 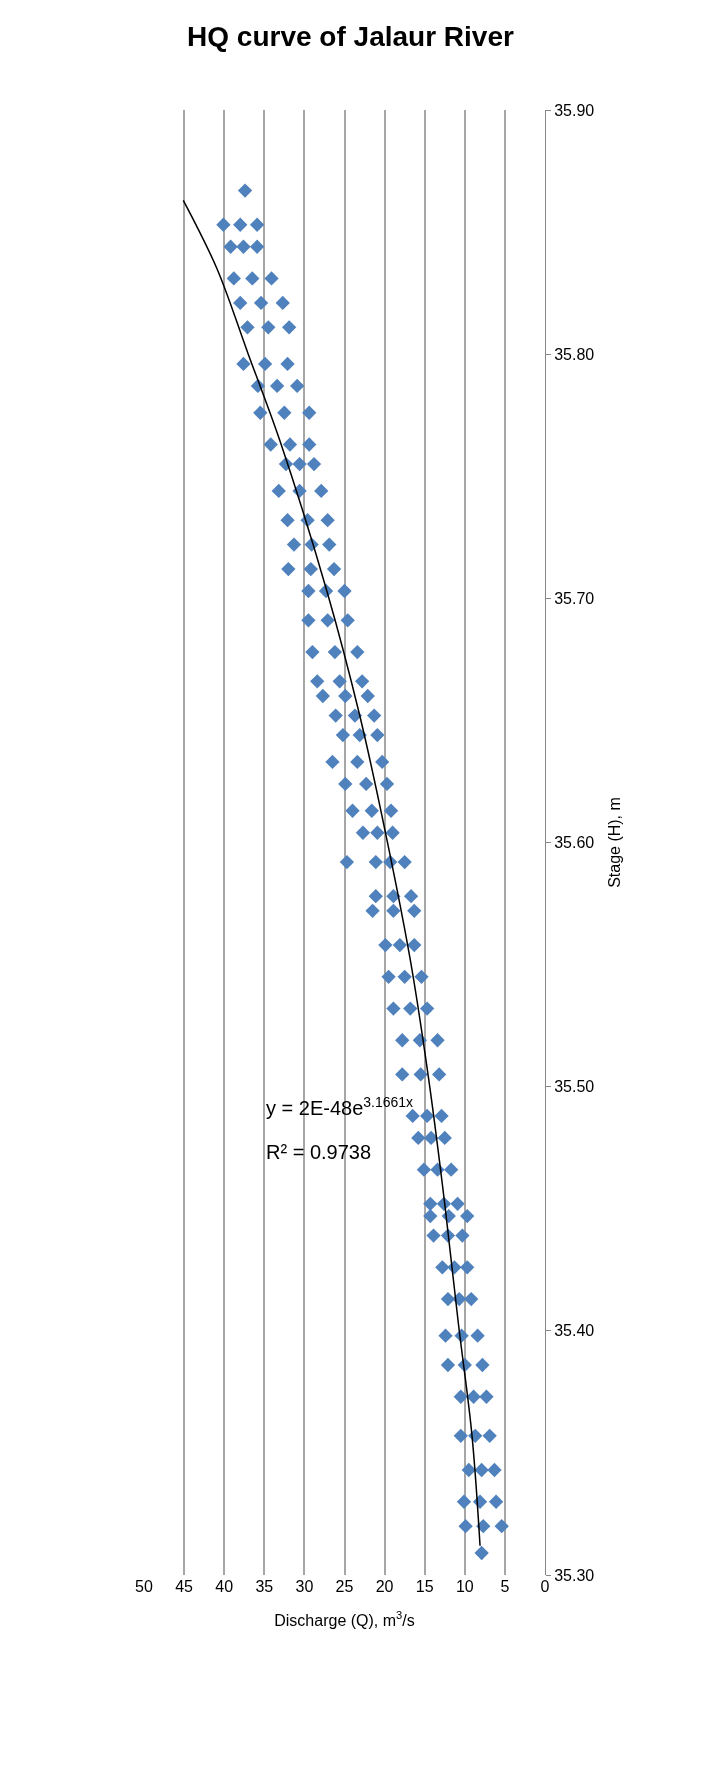 I want to click on y-tick-label: 35.80, so click(x=574, y=354).